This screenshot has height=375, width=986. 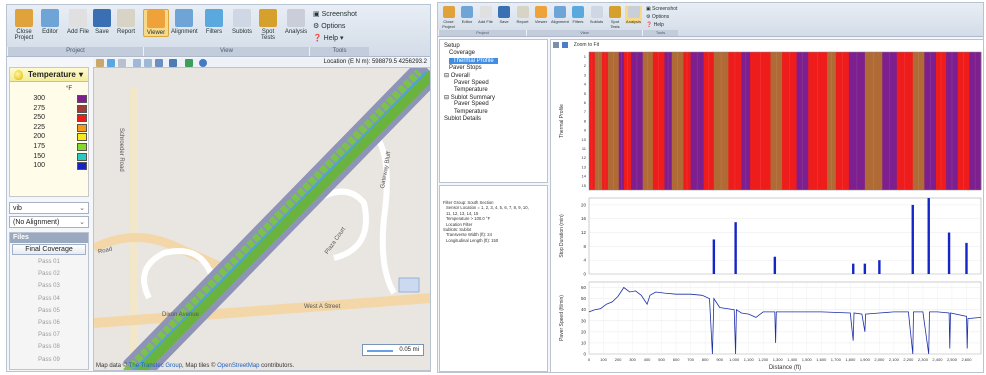 I want to click on alignment-combo: (No Alignment) ⌄, so click(x=49, y=222).